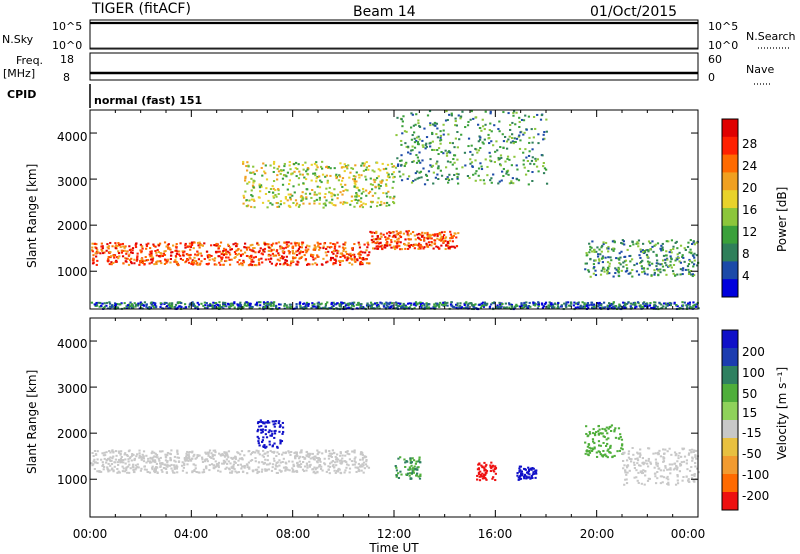  I want to click on vel-cbar-tick-m50: -50, so click(752, 454).